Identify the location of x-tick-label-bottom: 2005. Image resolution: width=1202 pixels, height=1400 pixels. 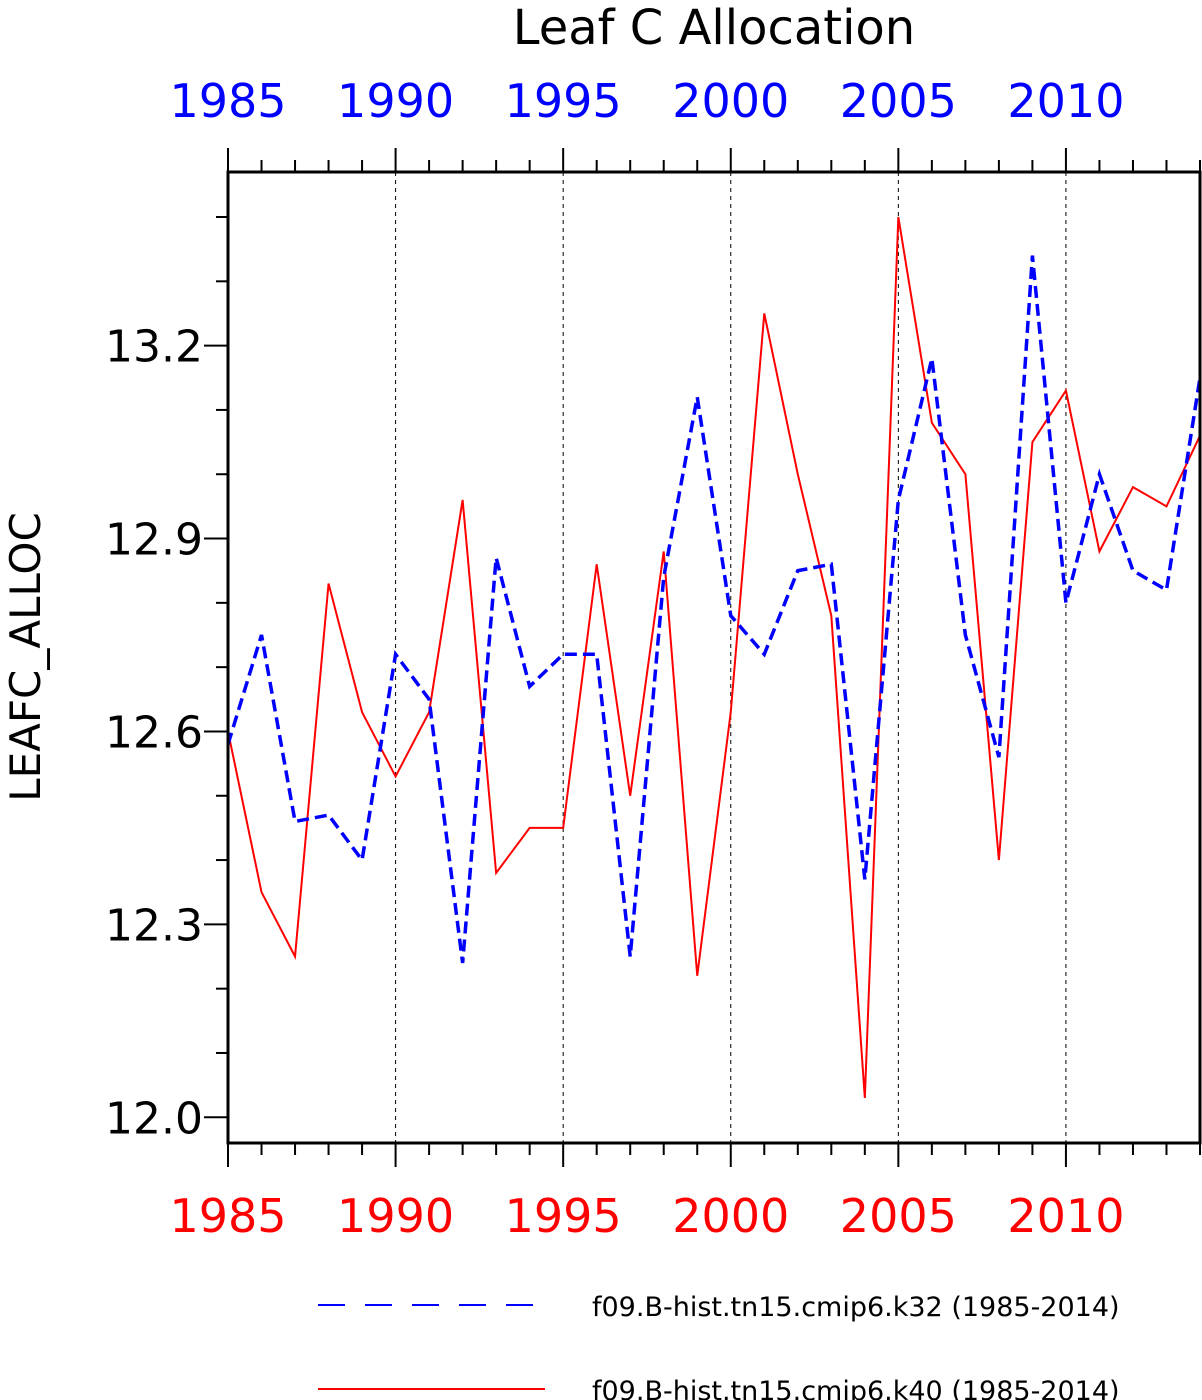
(898, 1216).